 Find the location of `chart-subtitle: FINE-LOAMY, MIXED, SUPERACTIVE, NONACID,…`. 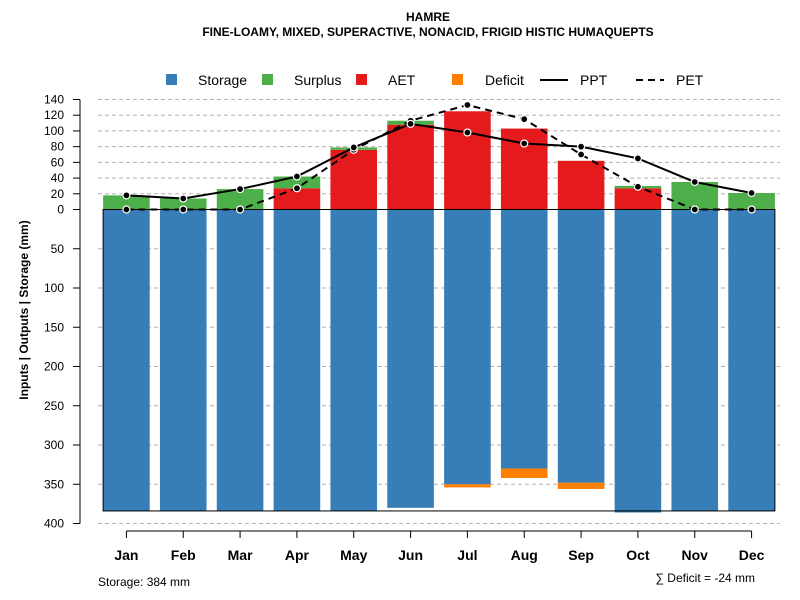

chart-subtitle: FINE-LOAMY, MIXED, SUPERACTIVE, NONACID,… is located at coordinates (427, 32).